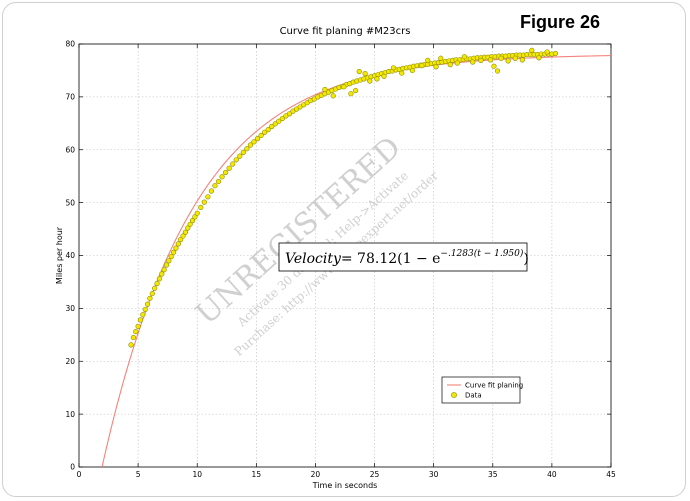  Describe the element at coordinates (316, 474) in the screenshot. I see `x-tick-label: 20` at that location.